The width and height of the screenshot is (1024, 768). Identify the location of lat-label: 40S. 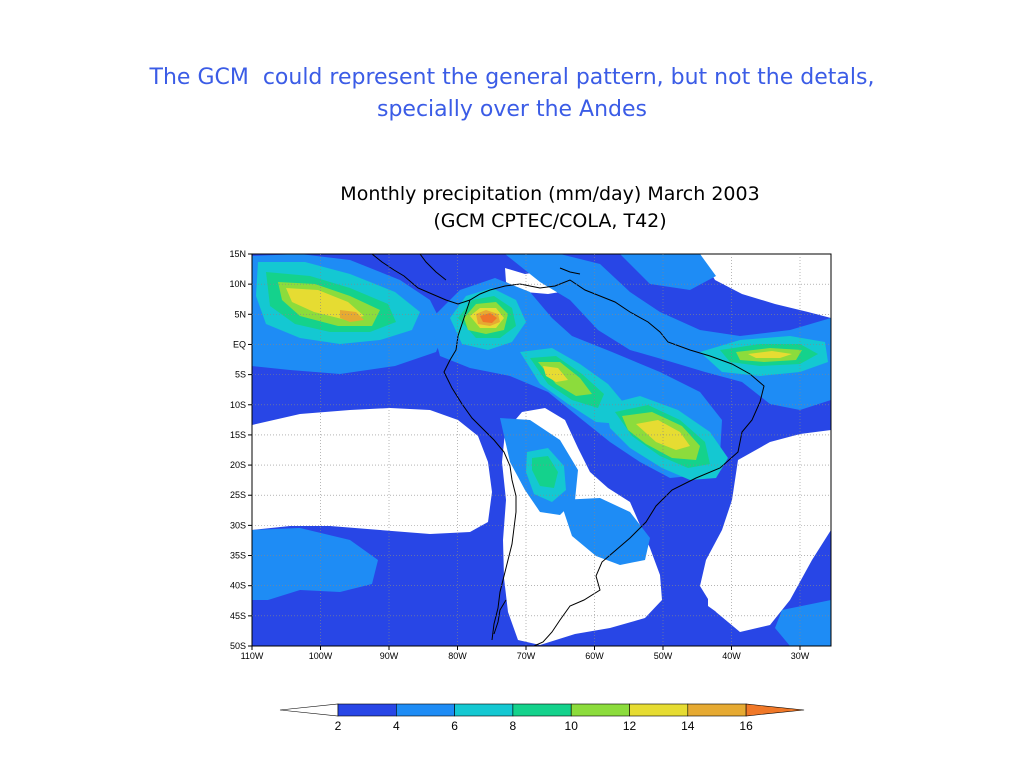
(238, 586).